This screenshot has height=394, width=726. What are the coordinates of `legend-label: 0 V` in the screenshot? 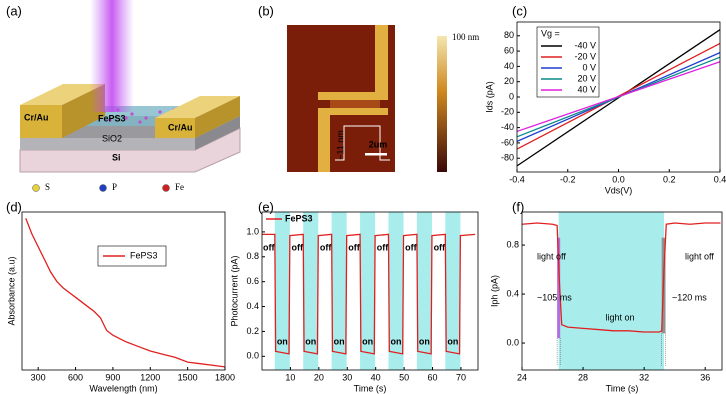 It's located at (589, 67).